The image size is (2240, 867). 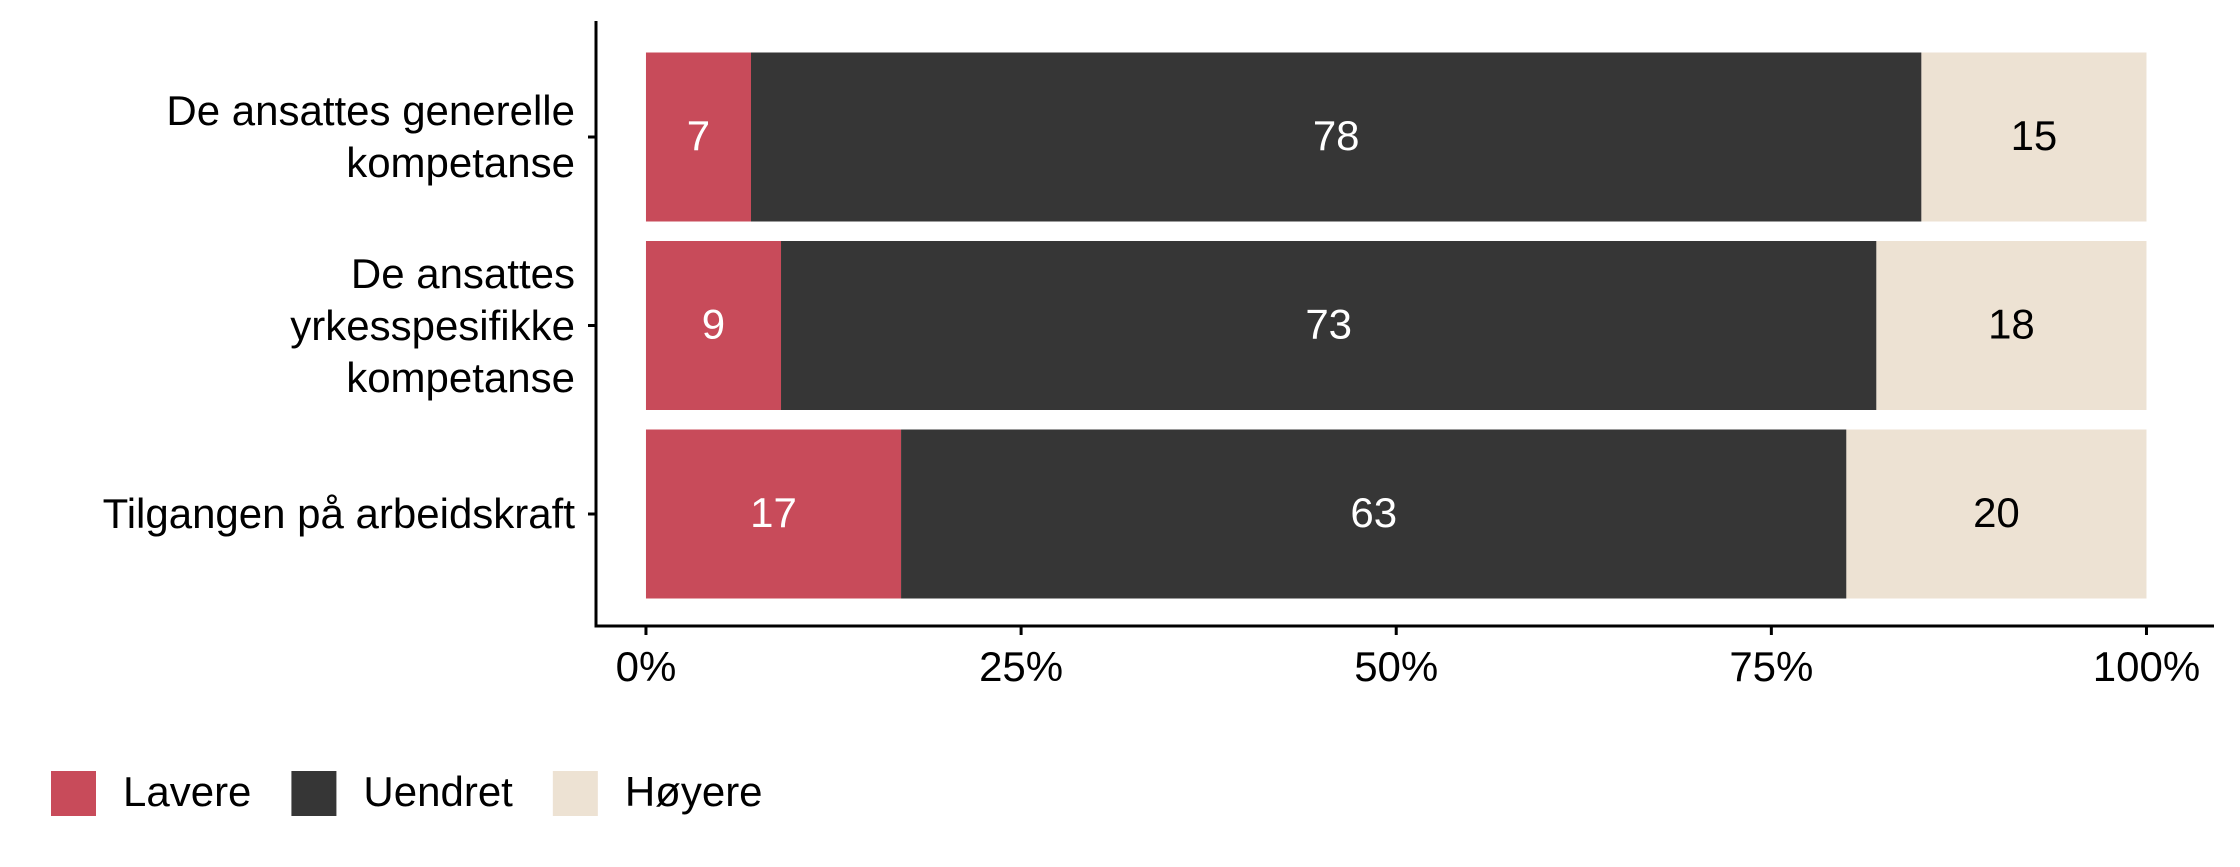 I want to click on data-label: 73, so click(x=1328, y=324).